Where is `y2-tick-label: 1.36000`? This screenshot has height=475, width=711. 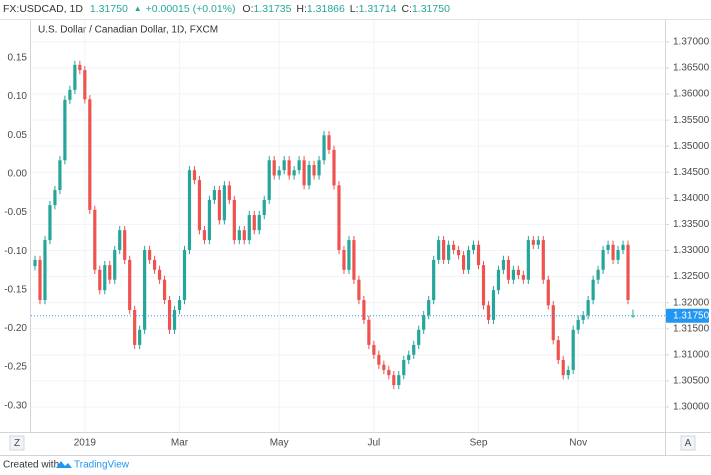 y2-tick-label: 1.36000 is located at coordinates (691, 94).